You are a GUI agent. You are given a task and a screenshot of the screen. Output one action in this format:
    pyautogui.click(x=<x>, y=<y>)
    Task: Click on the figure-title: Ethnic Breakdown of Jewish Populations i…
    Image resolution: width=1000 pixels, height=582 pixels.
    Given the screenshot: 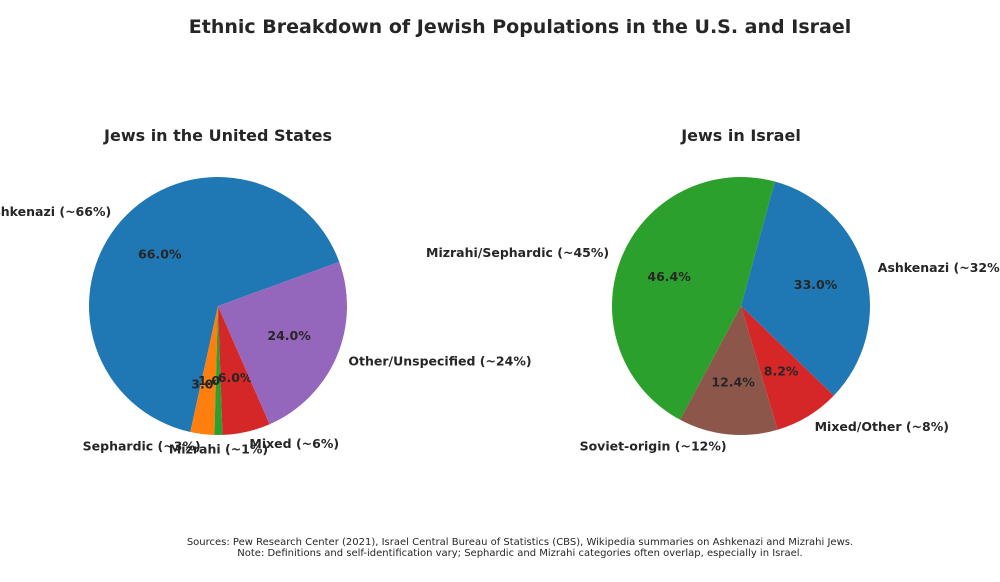 What is the action you would take?
    pyautogui.click(x=520, y=27)
    